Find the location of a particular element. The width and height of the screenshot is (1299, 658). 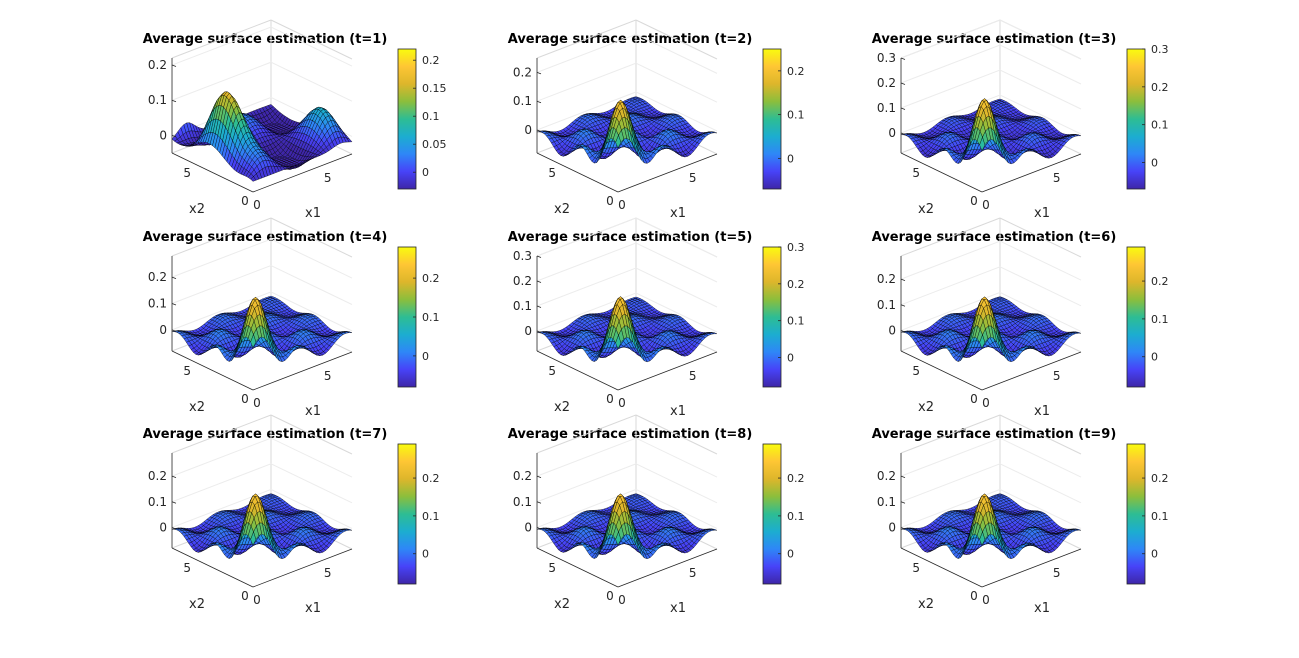

chart-title: Average surface estimation (t=5) is located at coordinates (630, 237).